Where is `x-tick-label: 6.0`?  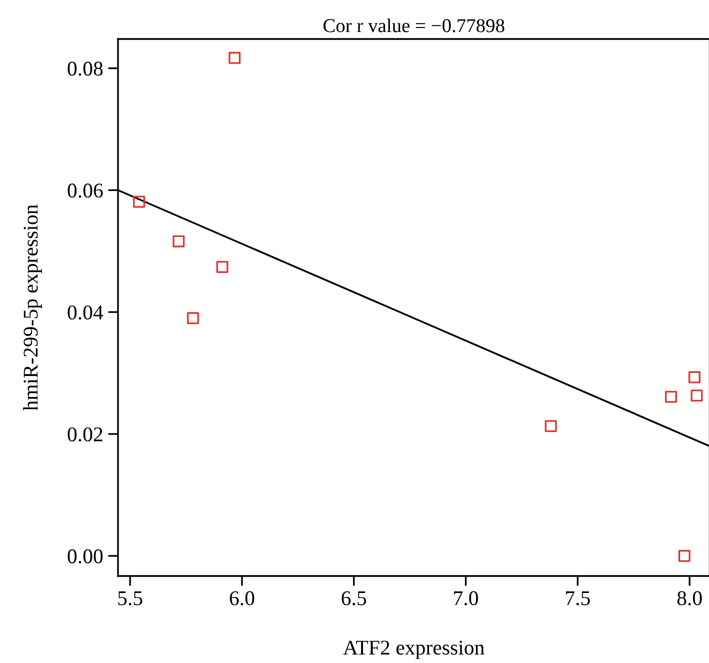
x-tick-label: 6.0 is located at coordinates (242, 598).